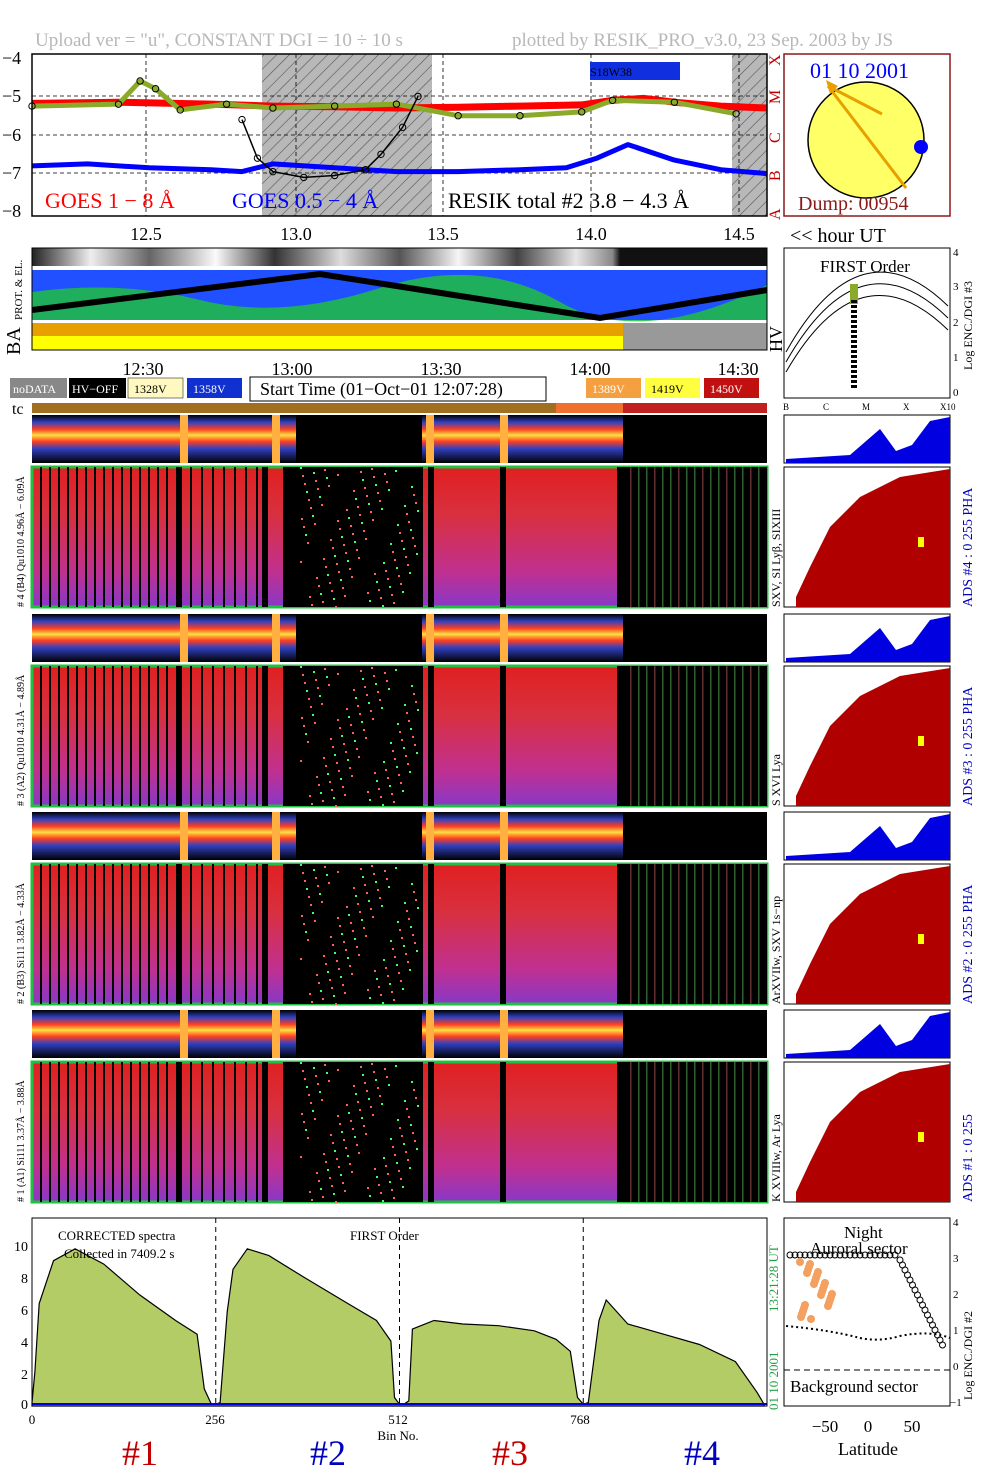 This screenshot has height=1477, width=1004. What do you see at coordinates (11, 96) in the screenshot?
I see `goes-ytick: −5` at bounding box center [11, 96].